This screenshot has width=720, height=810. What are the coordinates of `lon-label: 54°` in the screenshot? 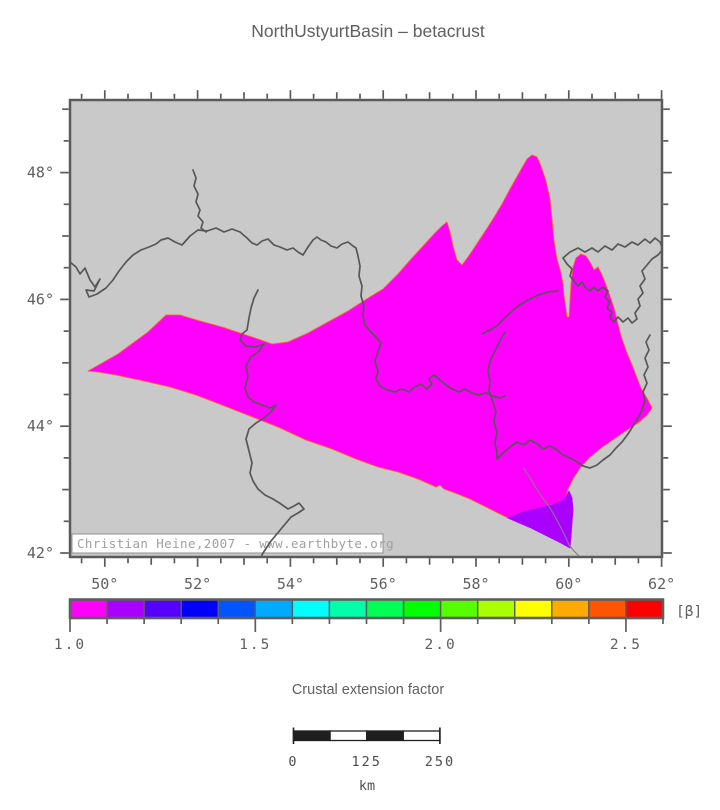 It's located at (290, 584).